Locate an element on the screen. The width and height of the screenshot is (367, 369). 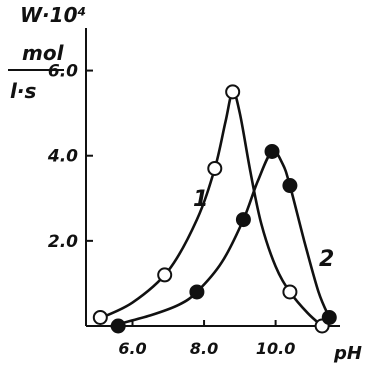
y-axis-label-line1: W·10⁴ is located at coordinates (53, 15).